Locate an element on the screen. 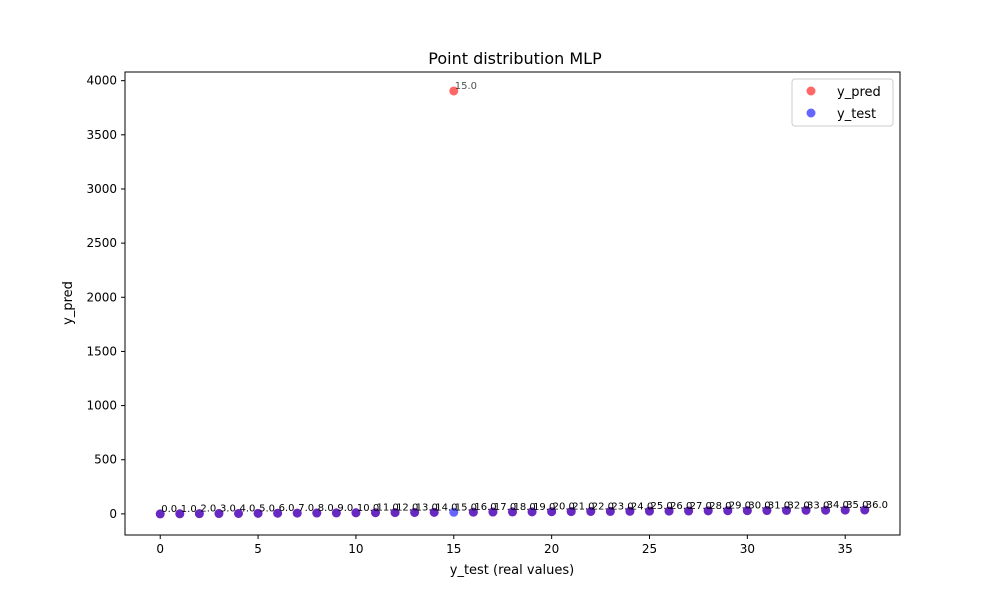 Image resolution: width=1000 pixels, height=600 pixels. data-label-y-test: 12.0 is located at coordinates (407, 508).